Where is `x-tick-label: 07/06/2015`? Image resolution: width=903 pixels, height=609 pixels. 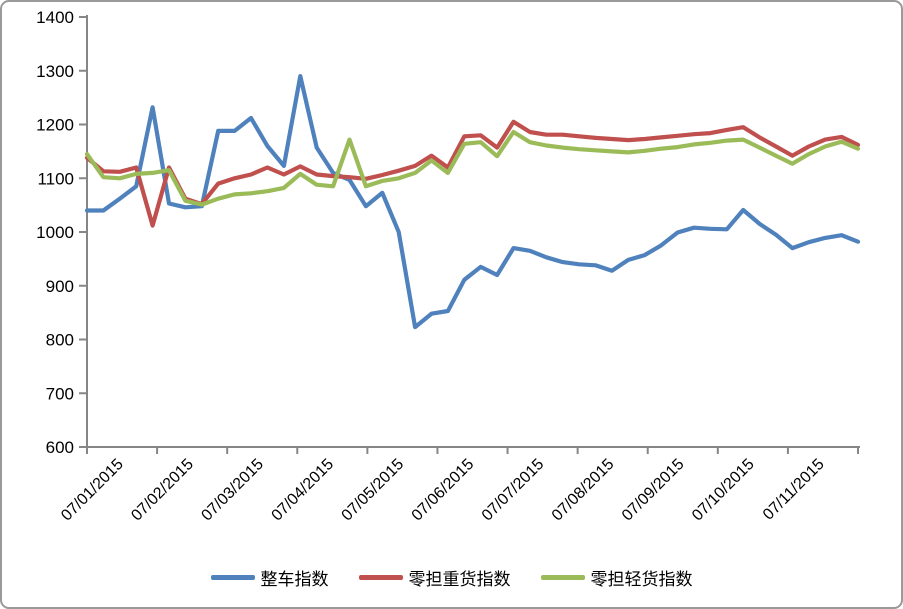
x-tick-label: 07/06/2015 is located at coordinates (443, 490).